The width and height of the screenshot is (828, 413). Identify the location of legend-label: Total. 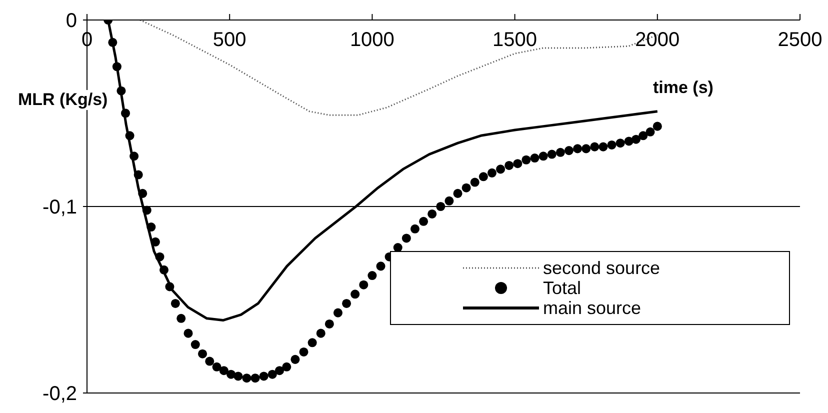
(562, 288).